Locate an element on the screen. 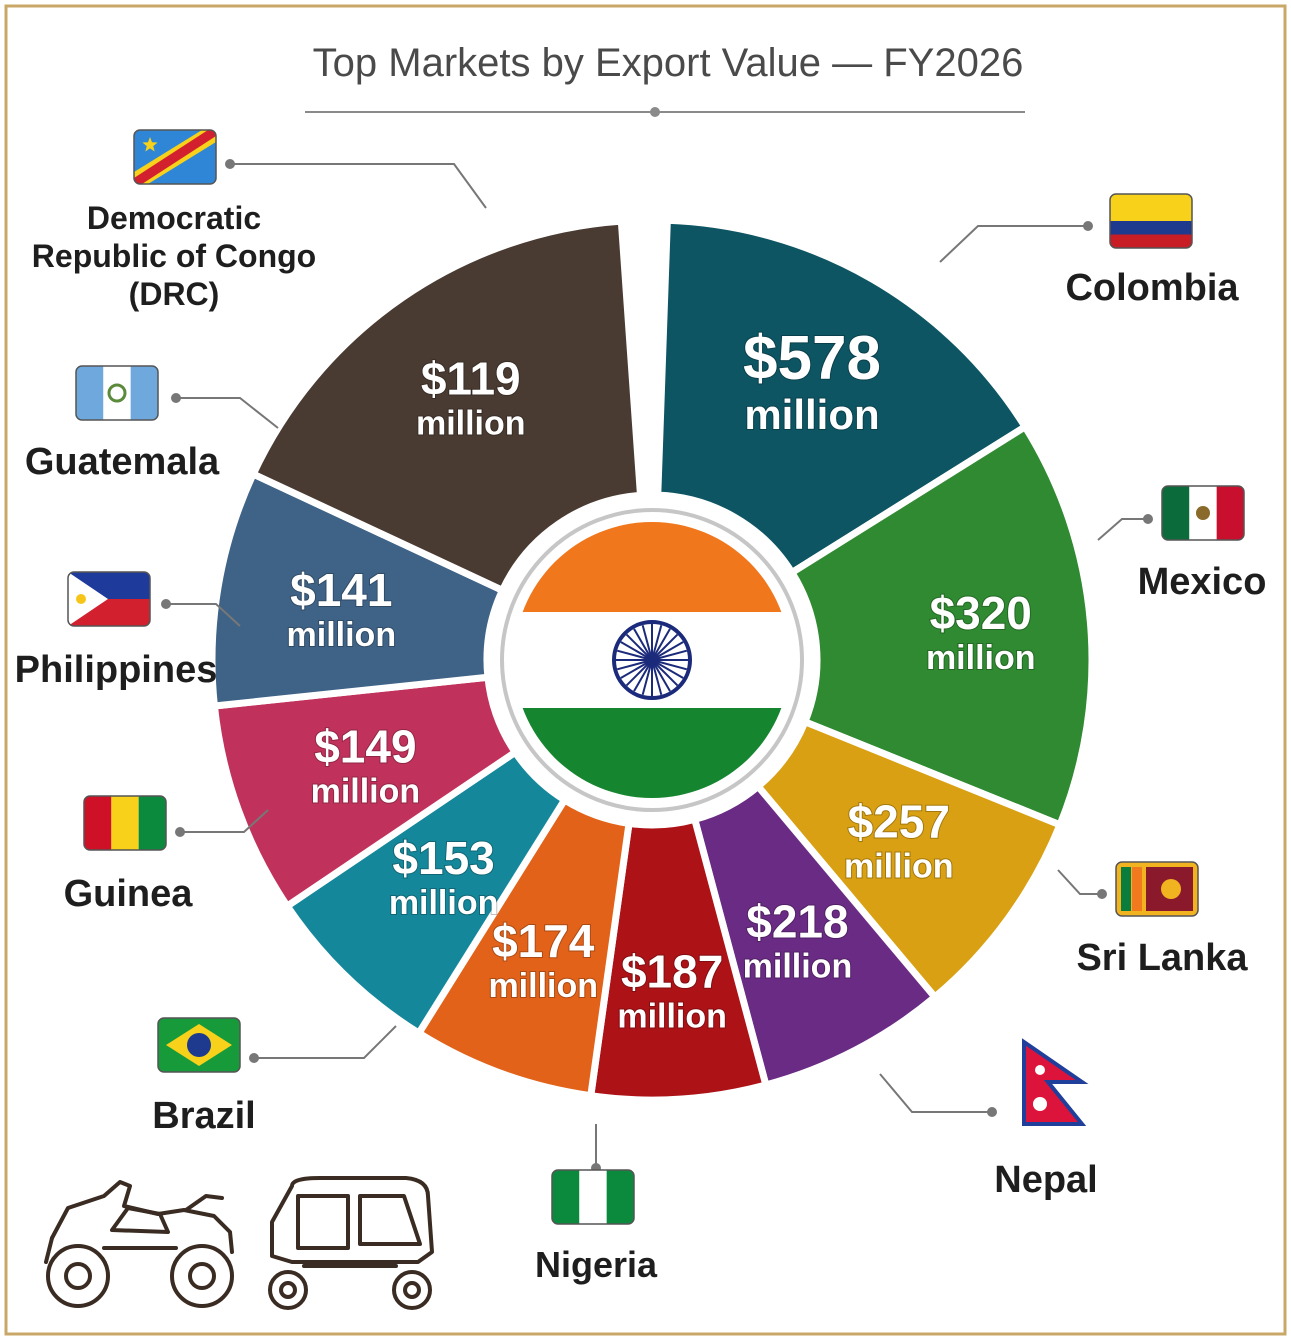 The height and width of the screenshot is (1340, 1291). slice-philippines is located at coordinates (364, 791).